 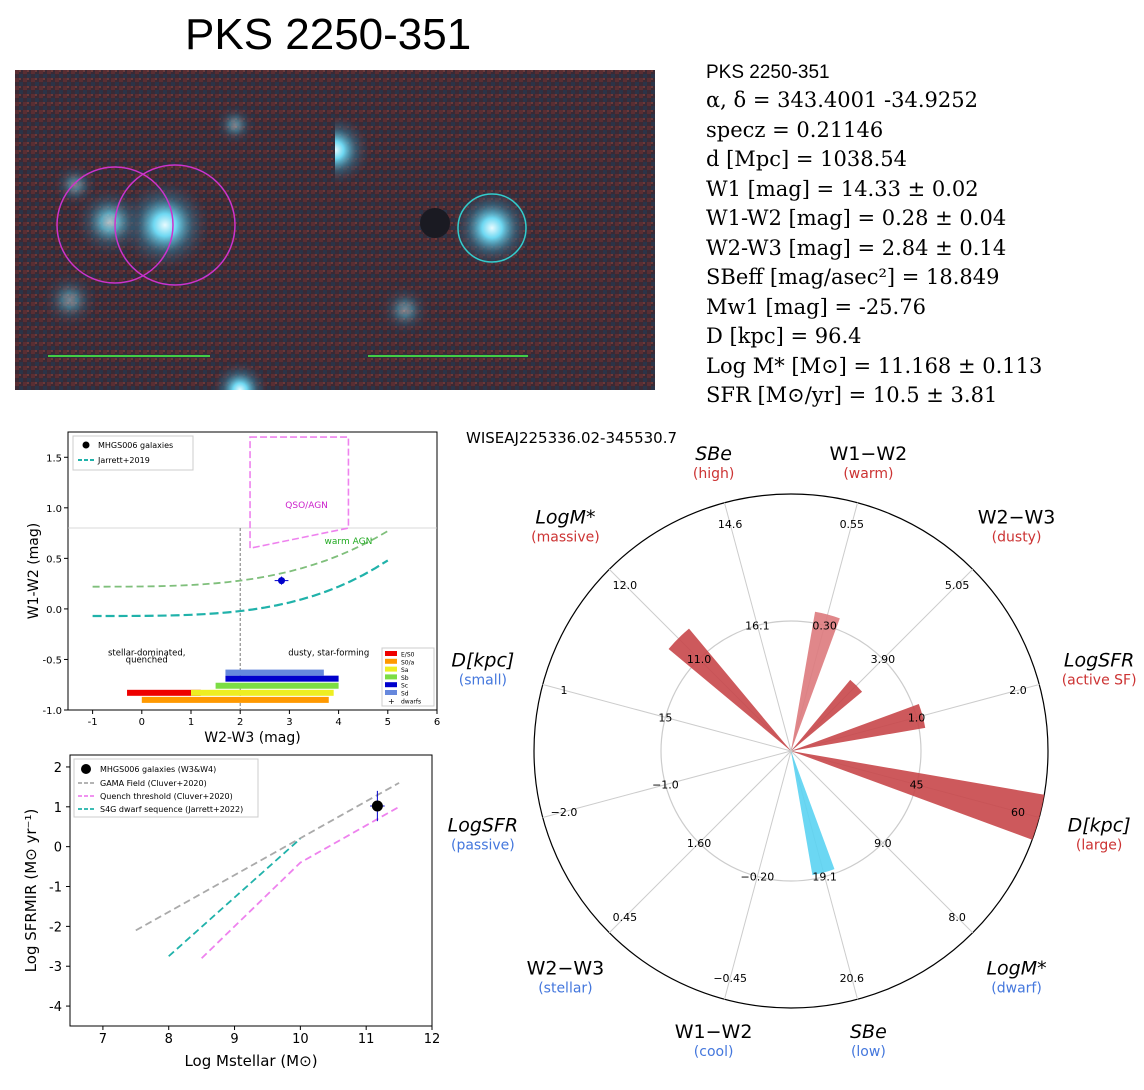 What do you see at coordinates (135, 445) in the screenshot?
I see `cc-legend-label: MHGS006 galaxies` at bounding box center [135, 445].